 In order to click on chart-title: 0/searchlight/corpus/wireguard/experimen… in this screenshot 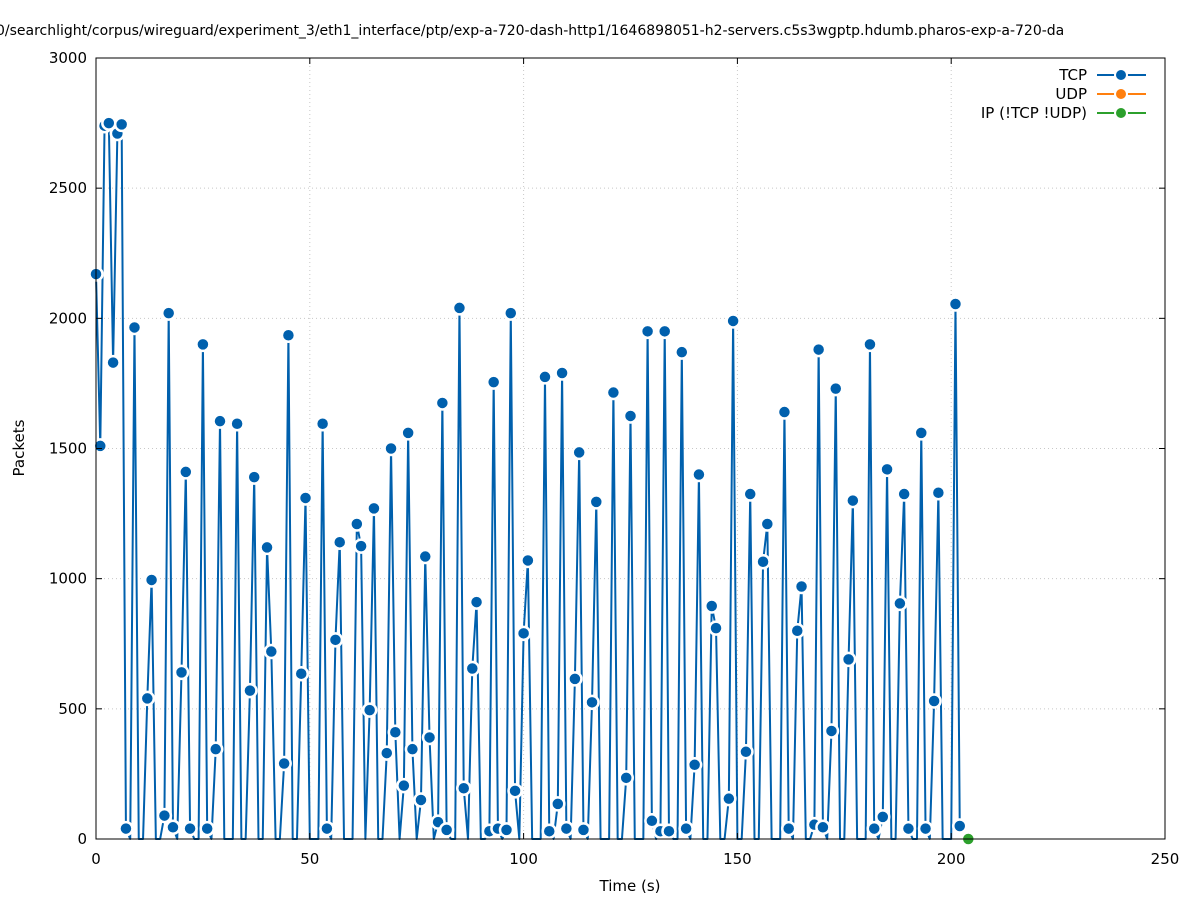, I will do `click(532, 31)`.